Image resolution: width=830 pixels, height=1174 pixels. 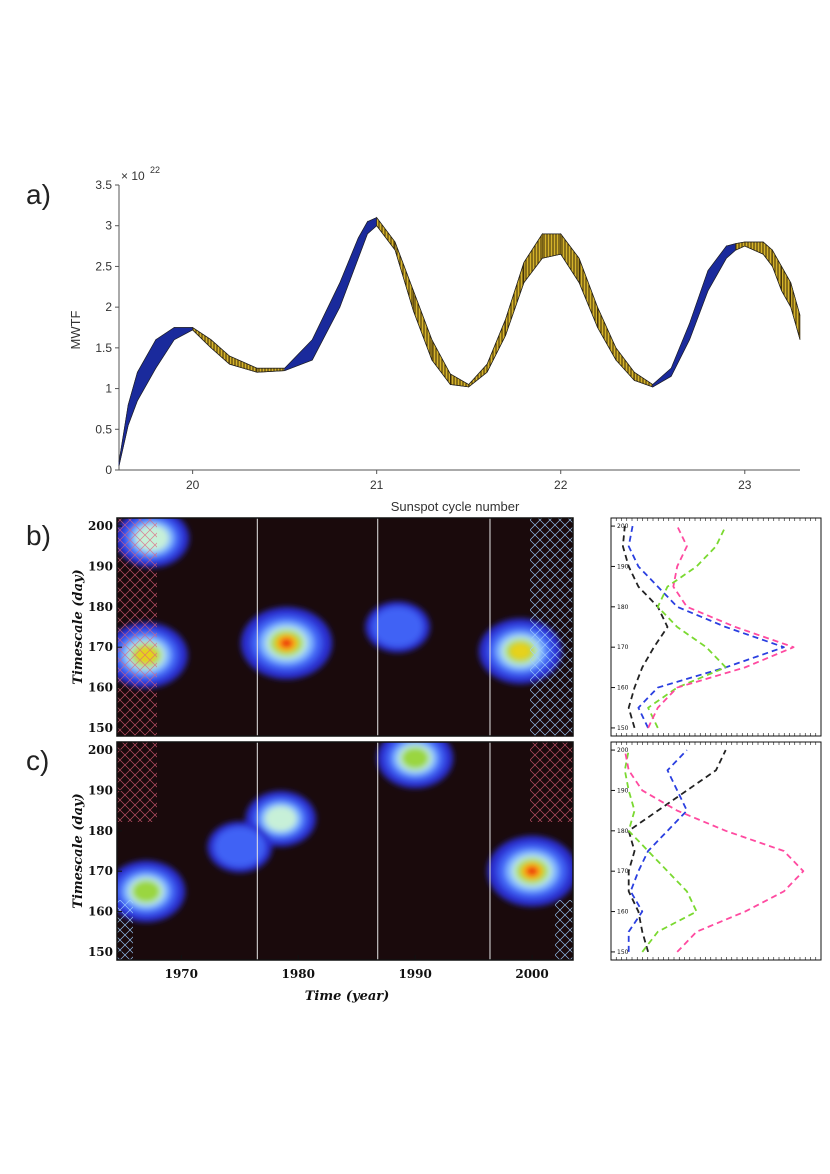 I want to click on chart-b-frame, so click(x=345, y=627).